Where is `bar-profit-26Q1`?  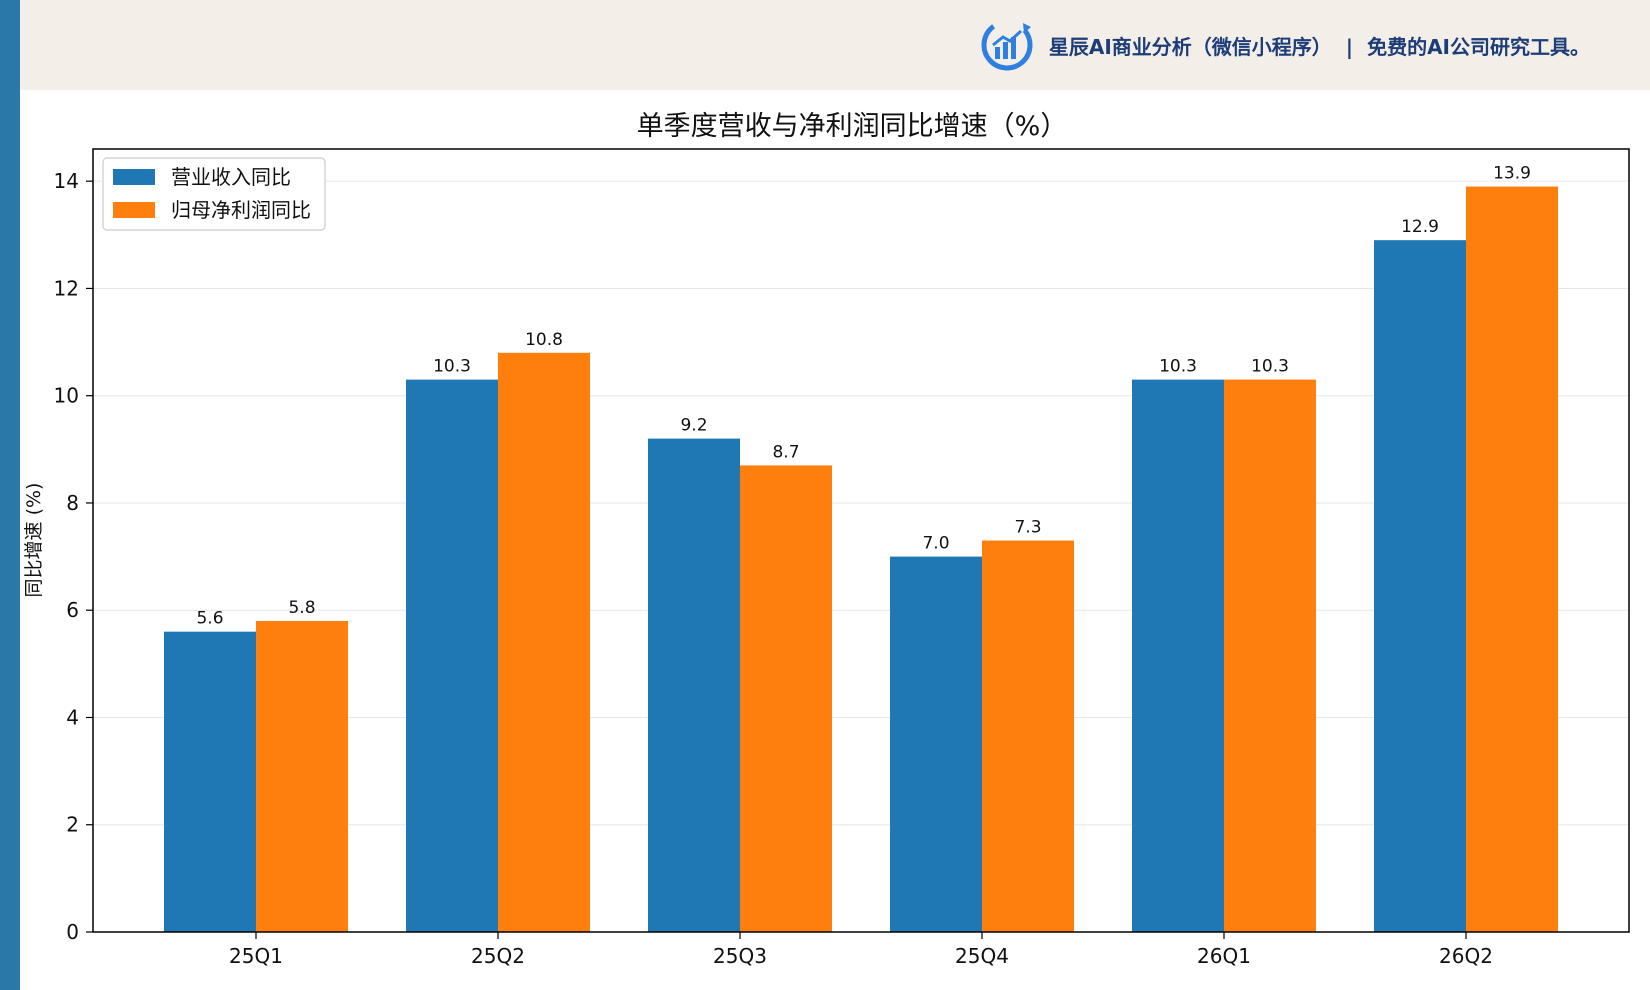
bar-profit-26Q1 is located at coordinates (1270, 655).